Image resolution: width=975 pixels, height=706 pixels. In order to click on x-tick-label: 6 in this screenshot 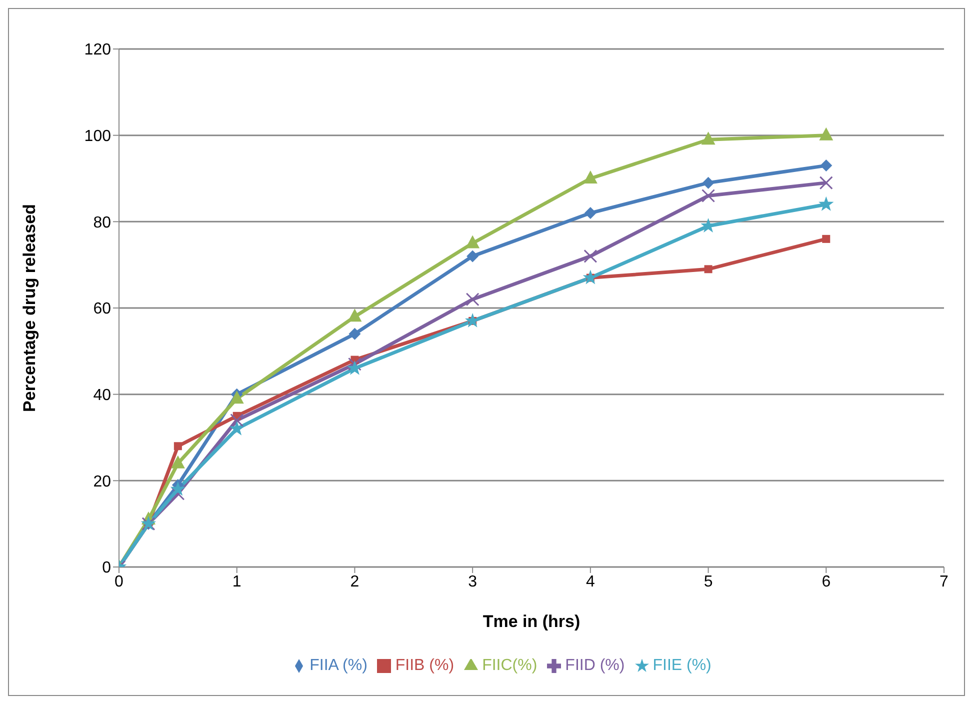, I will do `click(826, 581)`.